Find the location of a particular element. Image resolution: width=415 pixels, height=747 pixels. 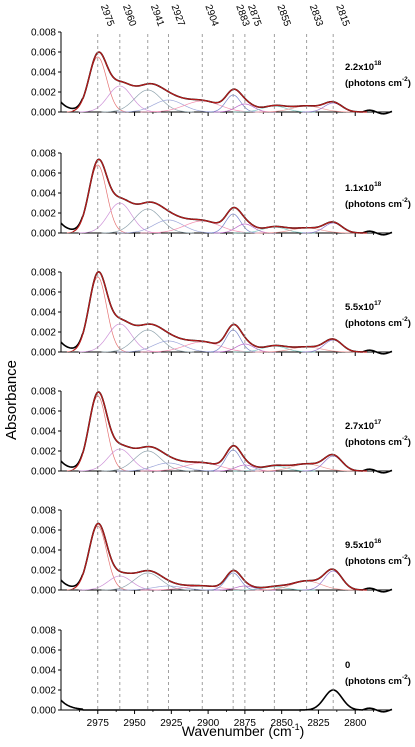

peak-label-2960: 2960 is located at coordinates (129, 15).